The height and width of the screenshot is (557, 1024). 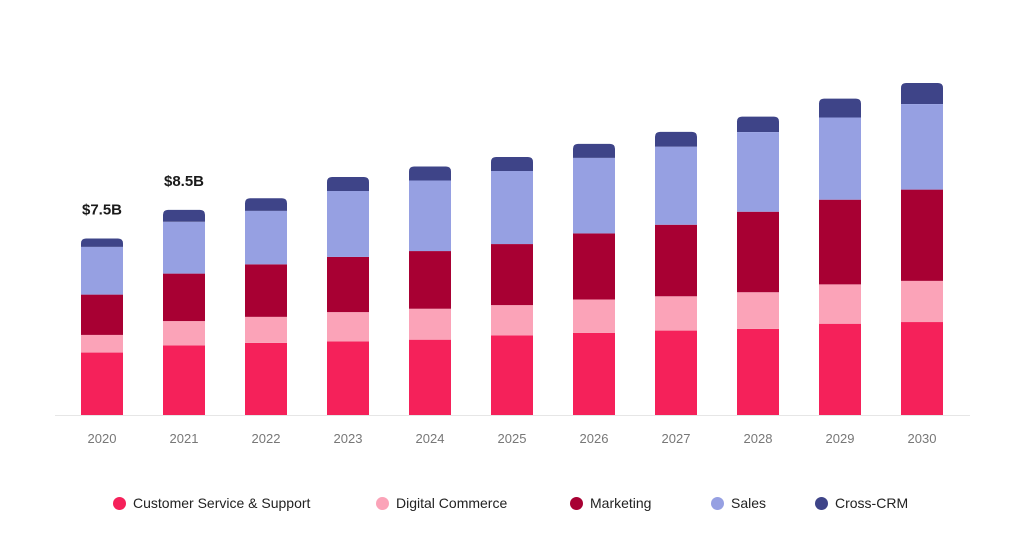 I want to click on legend-item-sales: Sales, so click(x=738, y=503).